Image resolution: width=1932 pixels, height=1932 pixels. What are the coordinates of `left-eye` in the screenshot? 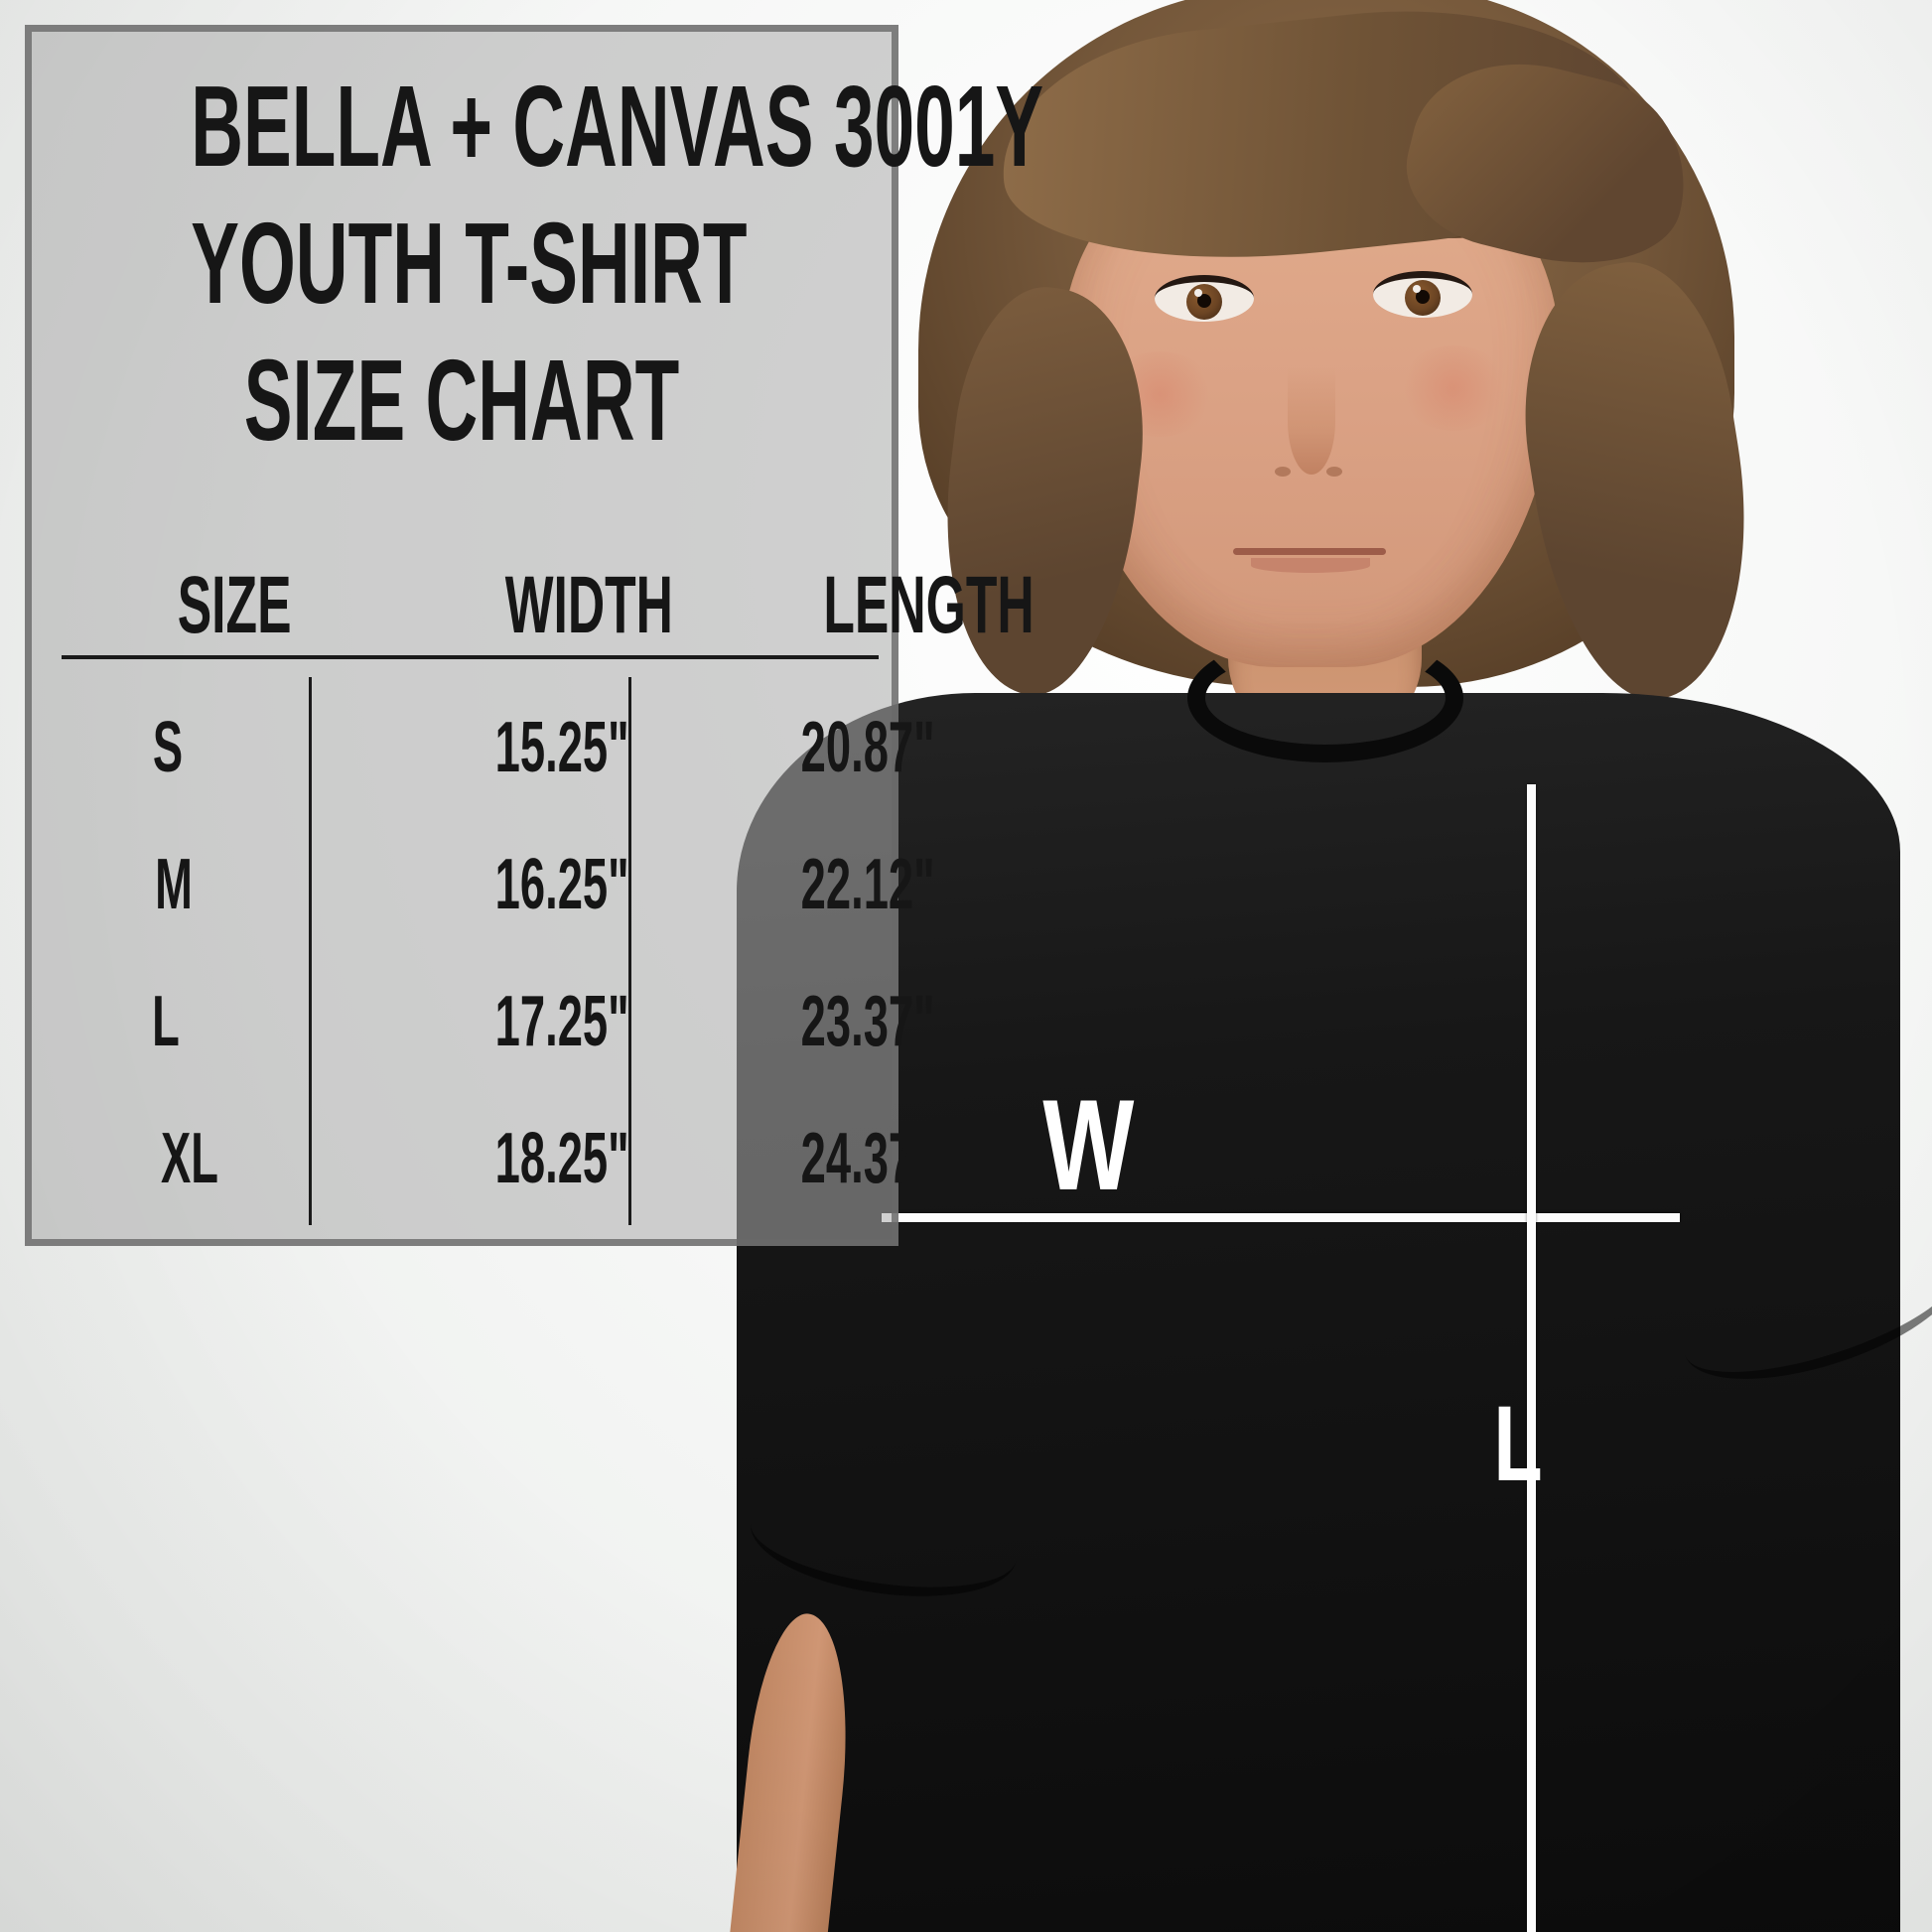 It's located at (1204, 298).